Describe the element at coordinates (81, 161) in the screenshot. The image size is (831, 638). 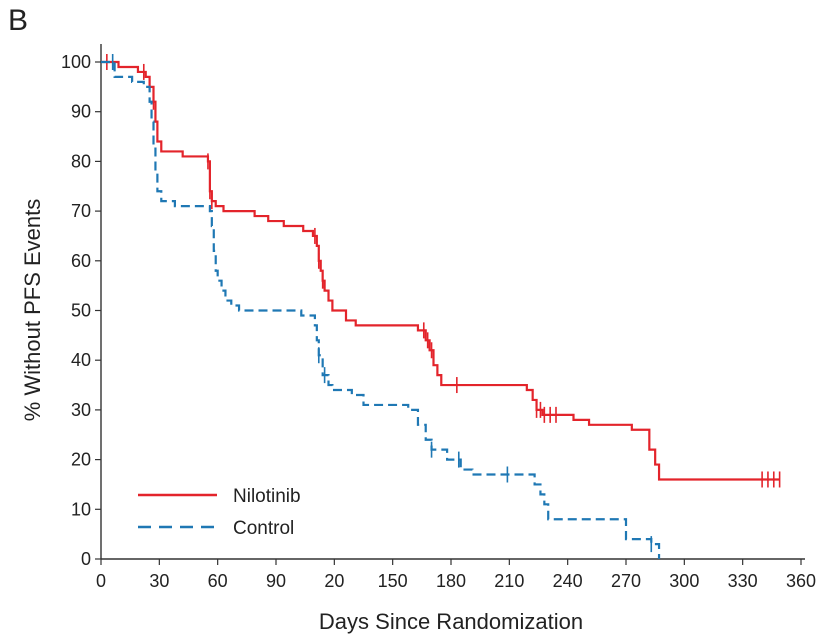
I see `y-tick-label: 80` at that location.